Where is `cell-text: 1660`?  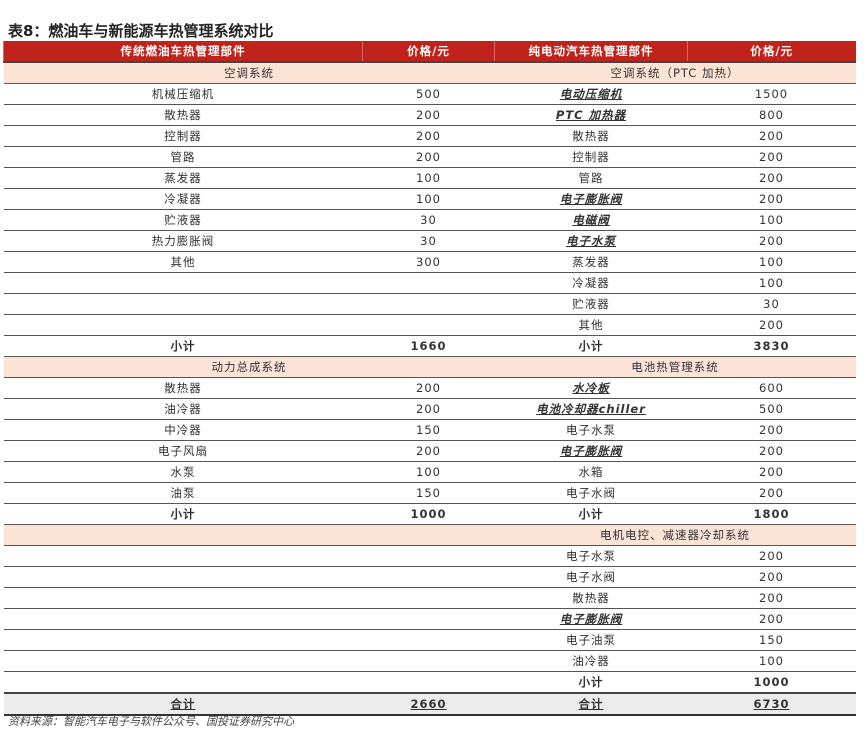 cell-text: 1660 is located at coordinates (428, 346).